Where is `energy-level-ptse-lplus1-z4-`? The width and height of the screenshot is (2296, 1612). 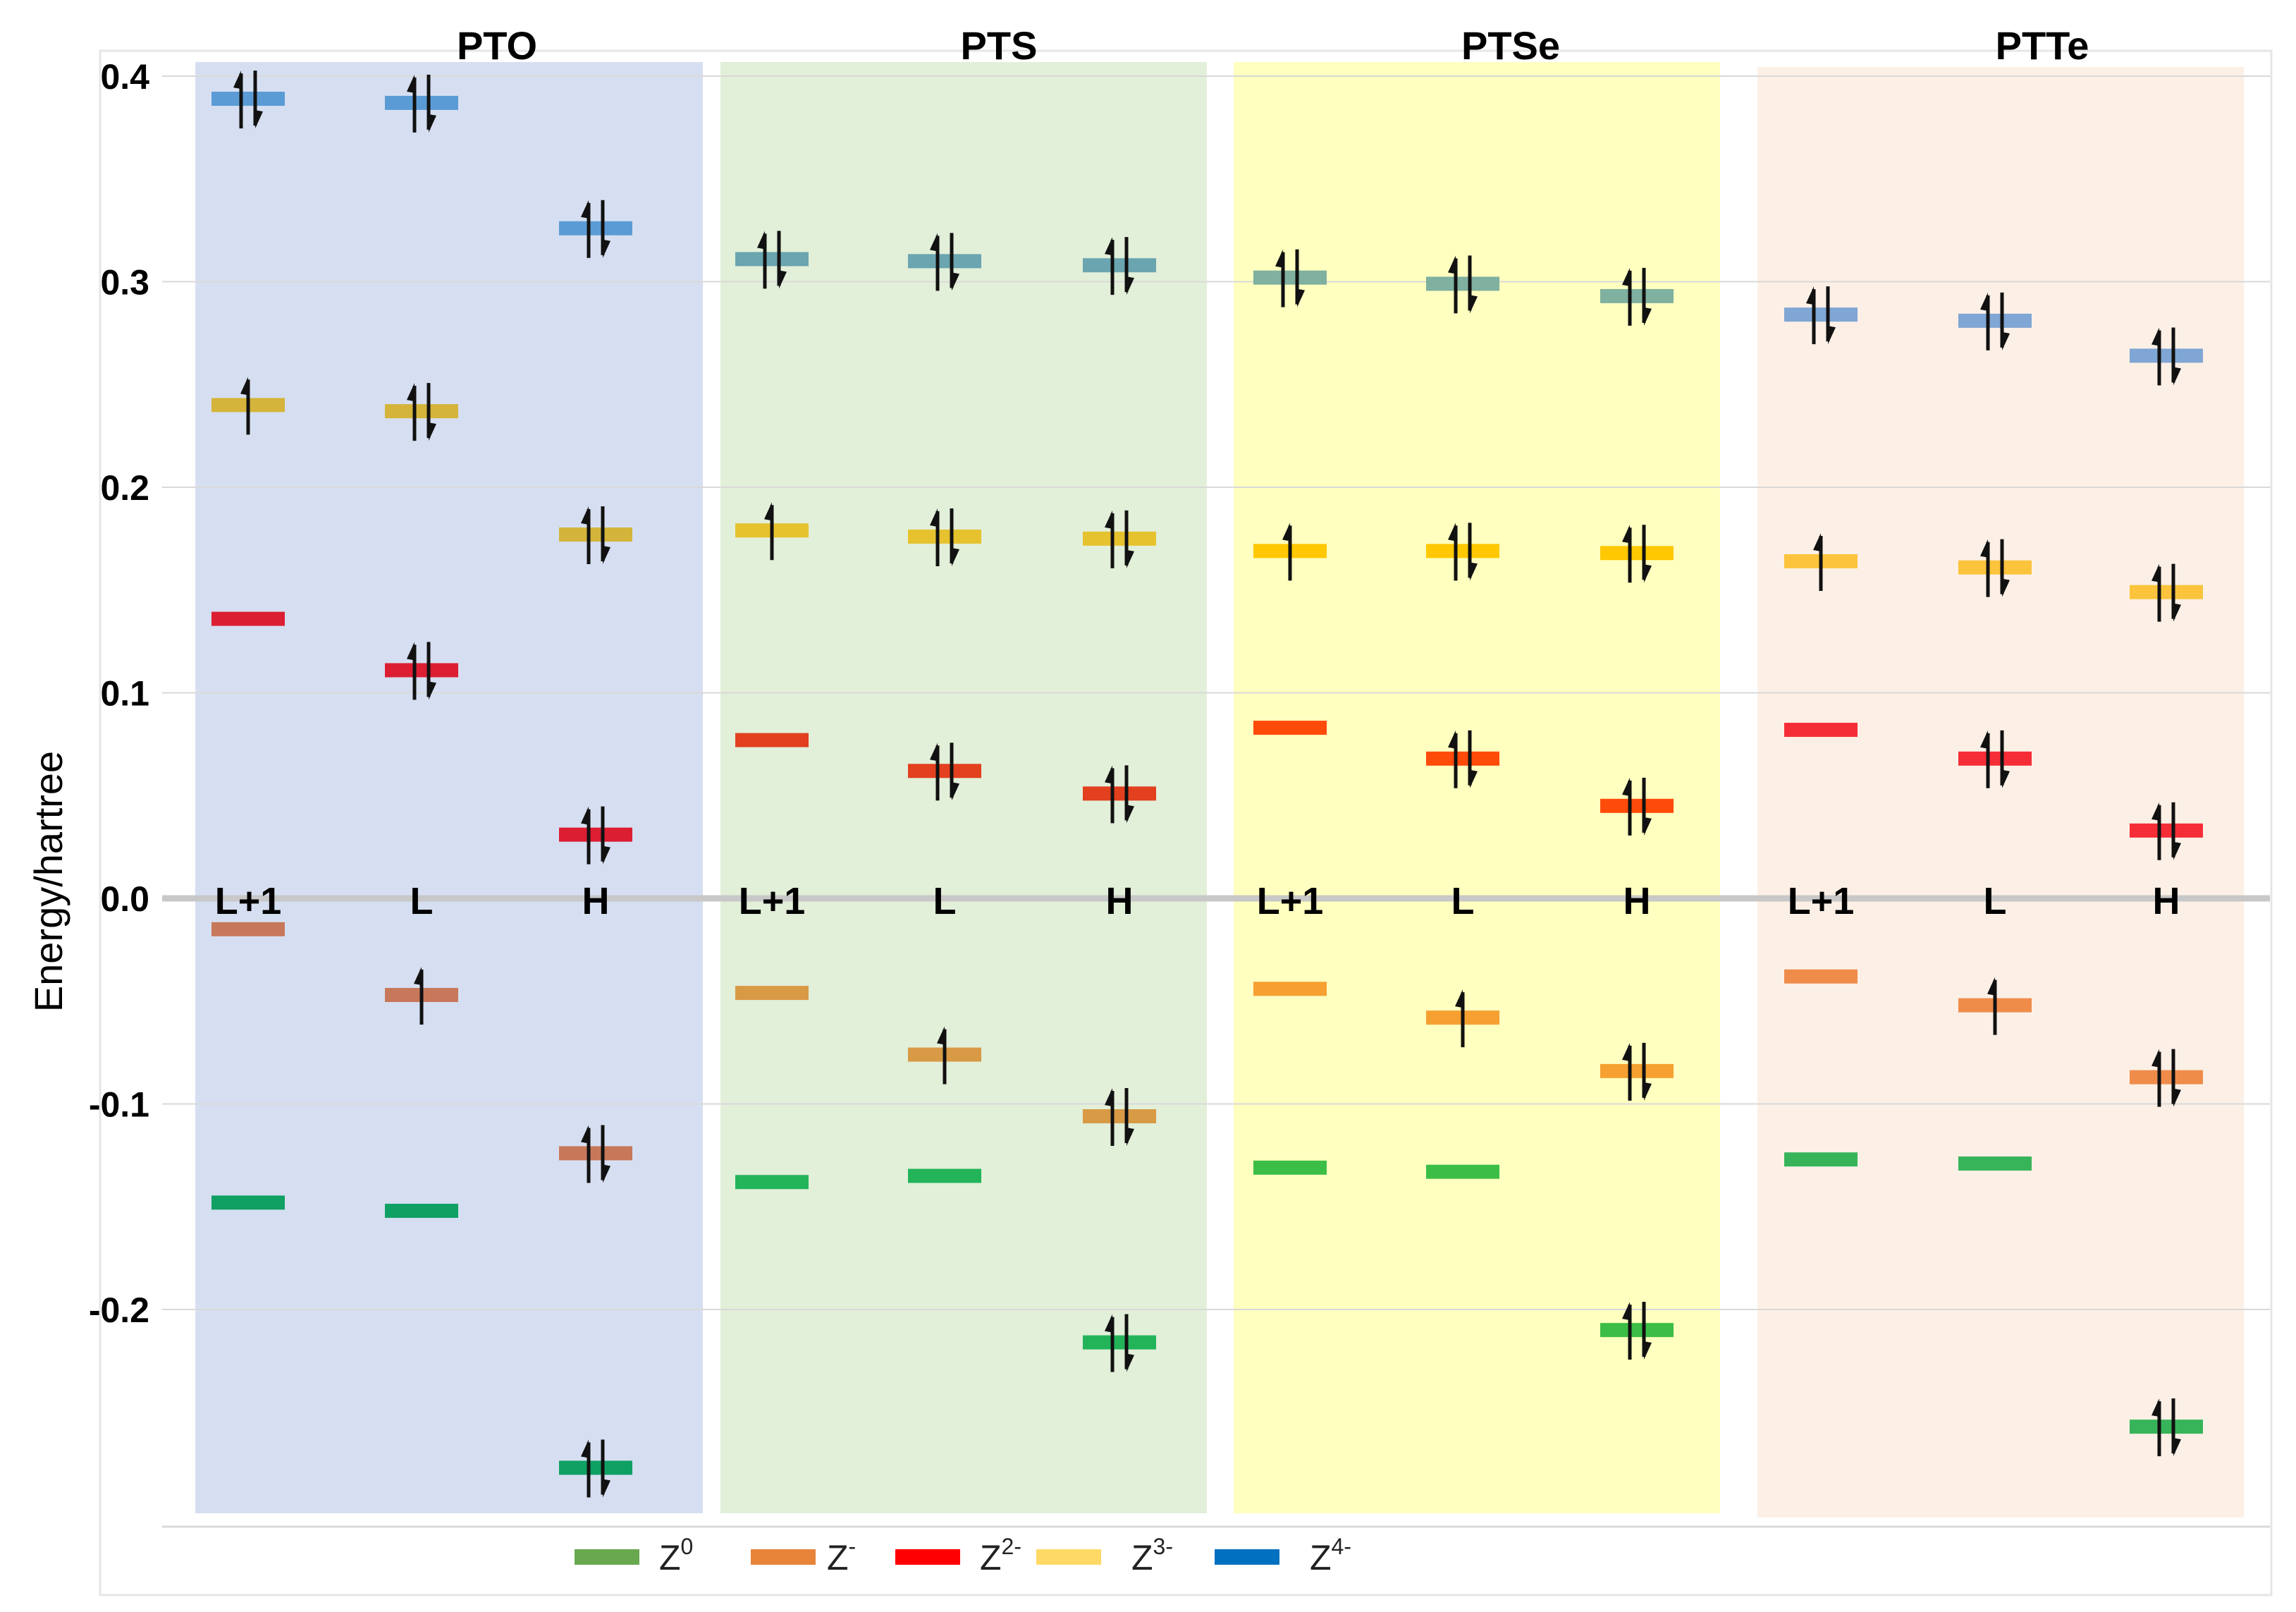 energy-level-ptse-lplus1-z4- is located at coordinates (1290, 278).